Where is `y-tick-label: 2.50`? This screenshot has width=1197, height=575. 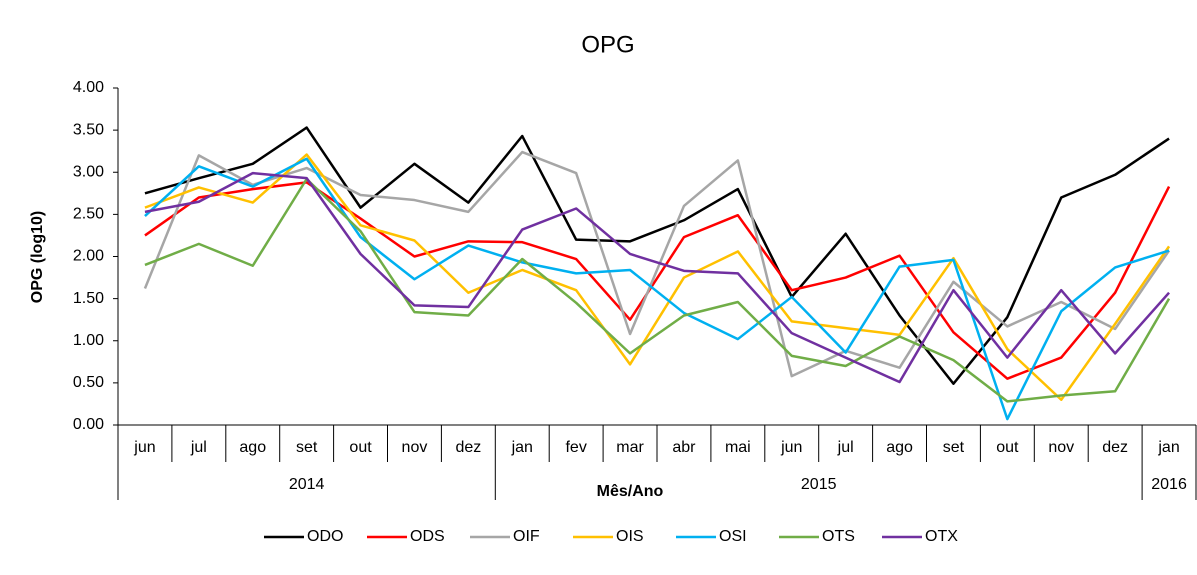 y-tick-label: 2.50 is located at coordinates (88, 214).